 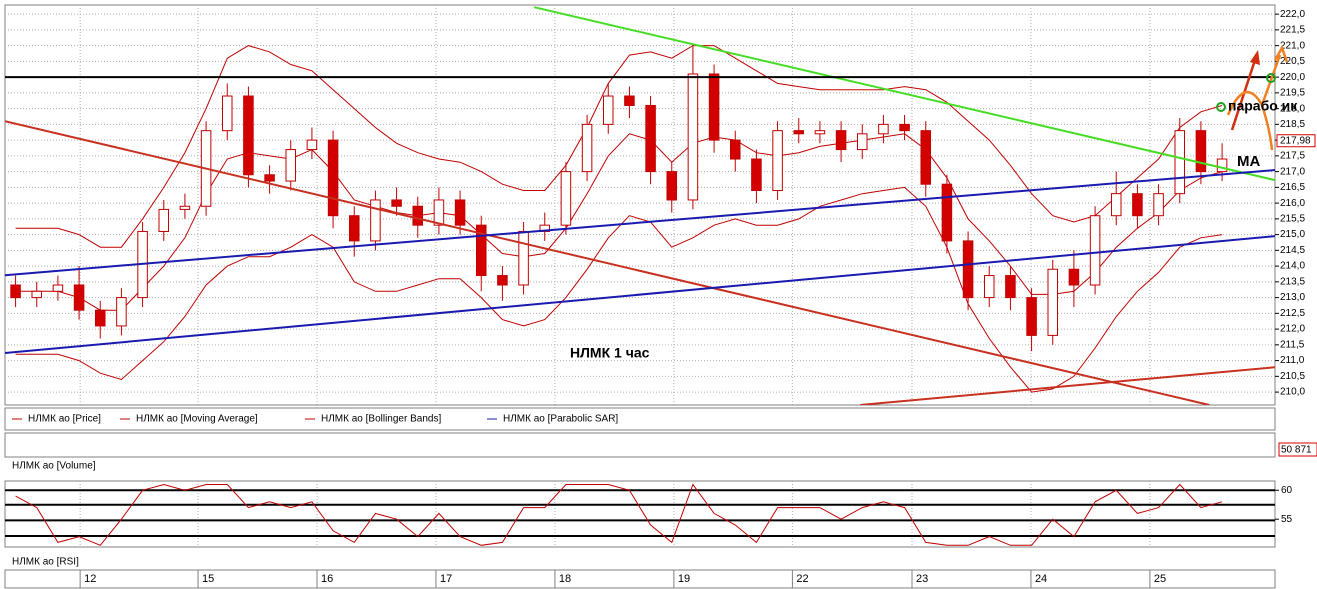 What do you see at coordinates (560, 419) in the screenshot?
I see `legend-label: НЛМК ао [Parabolic SAR]` at bounding box center [560, 419].